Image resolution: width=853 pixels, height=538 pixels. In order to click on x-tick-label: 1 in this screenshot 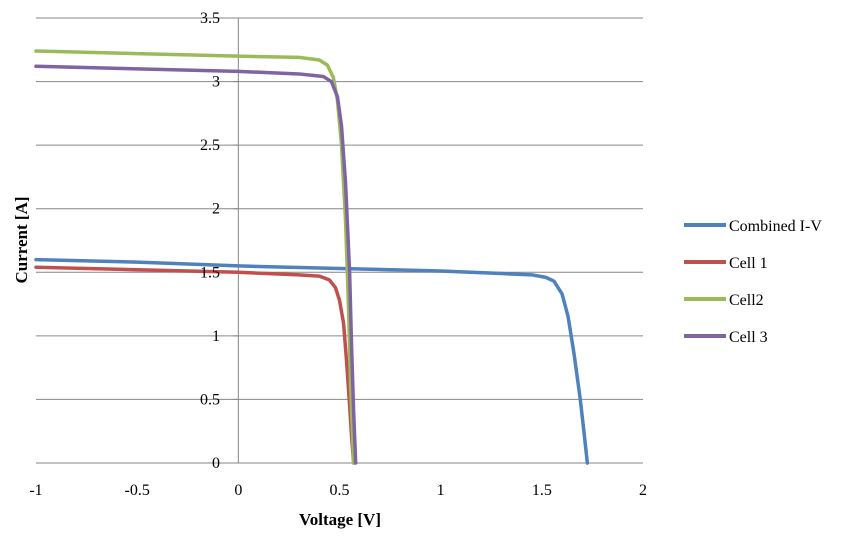, I will do `click(441, 490)`.